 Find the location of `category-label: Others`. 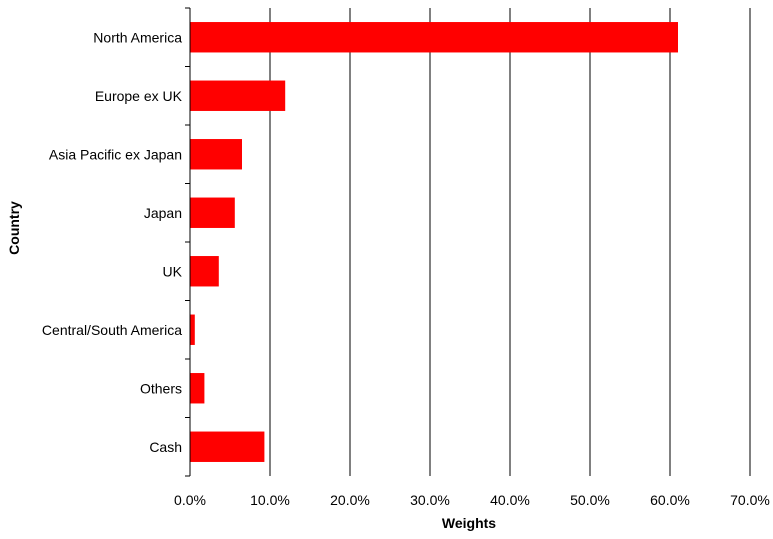

category-label: Others is located at coordinates (161, 388).